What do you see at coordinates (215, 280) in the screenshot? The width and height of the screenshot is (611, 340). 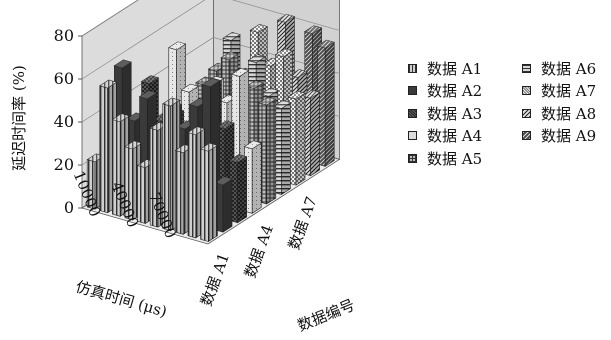 I see `y-tick-label: 数据 A1` at bounding box center [215, 280].